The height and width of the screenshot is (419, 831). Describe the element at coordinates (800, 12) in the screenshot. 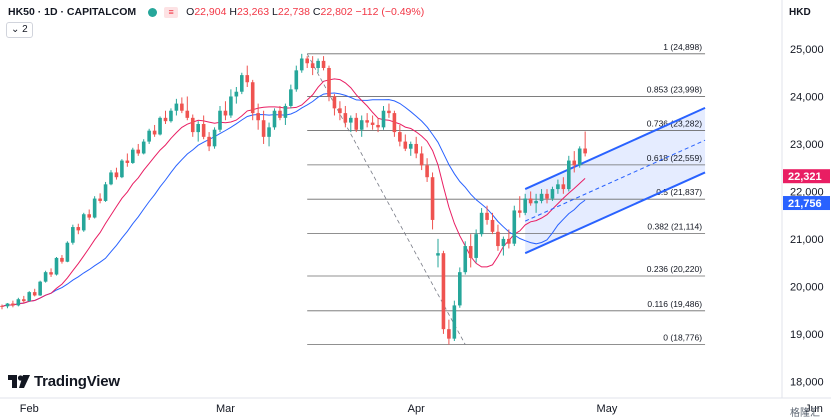

I see `currency-label: HKD` at that location.